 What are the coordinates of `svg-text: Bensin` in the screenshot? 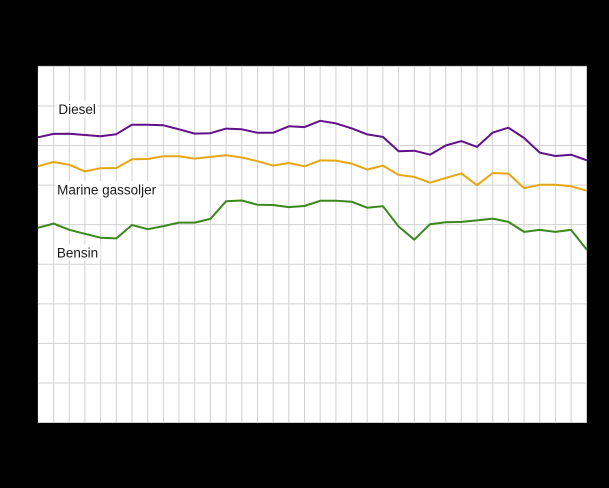 It's located at (77, 252).